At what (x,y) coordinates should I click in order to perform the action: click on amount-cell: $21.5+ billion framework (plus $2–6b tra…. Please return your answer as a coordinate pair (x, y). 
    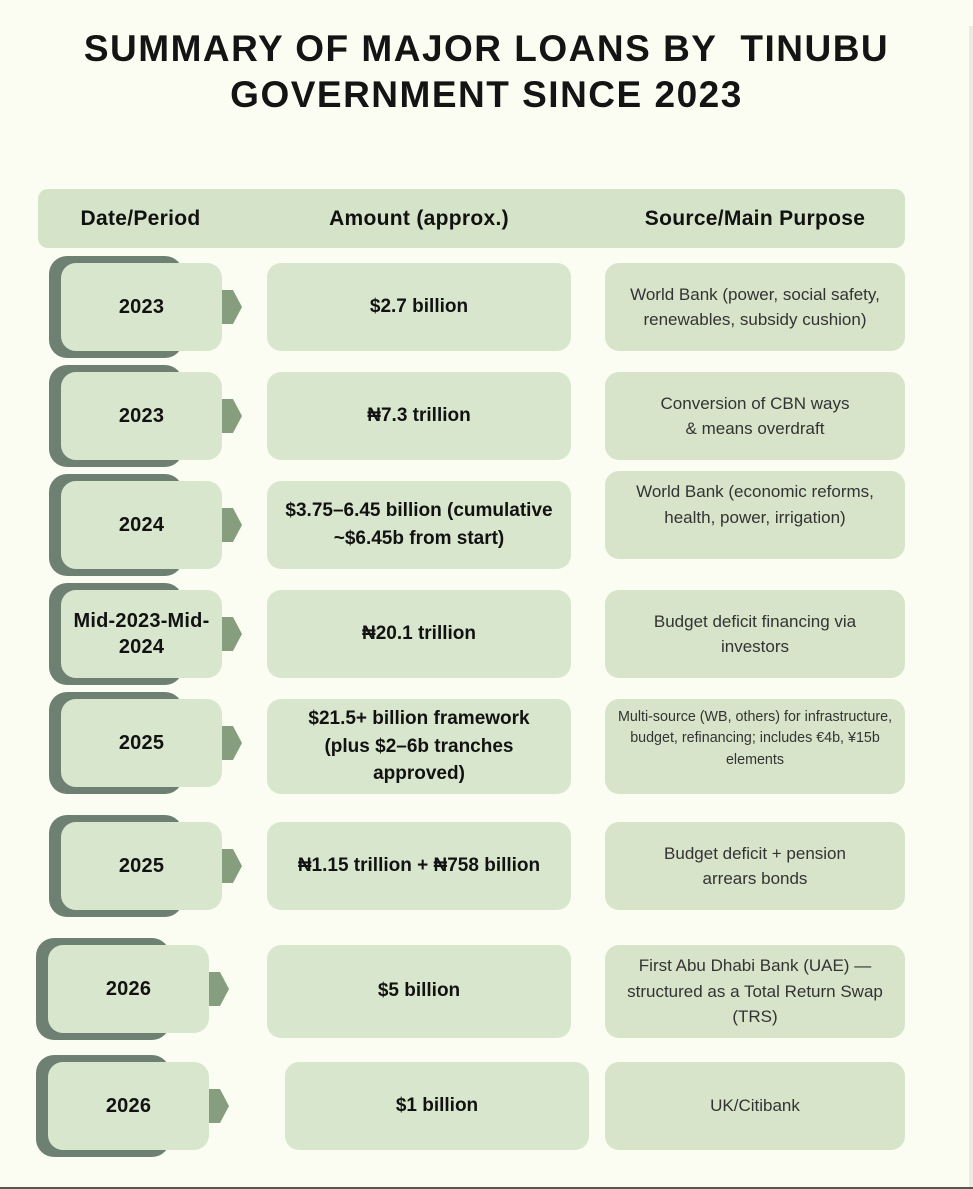
    Looking at the image, I should click on (419, 746).